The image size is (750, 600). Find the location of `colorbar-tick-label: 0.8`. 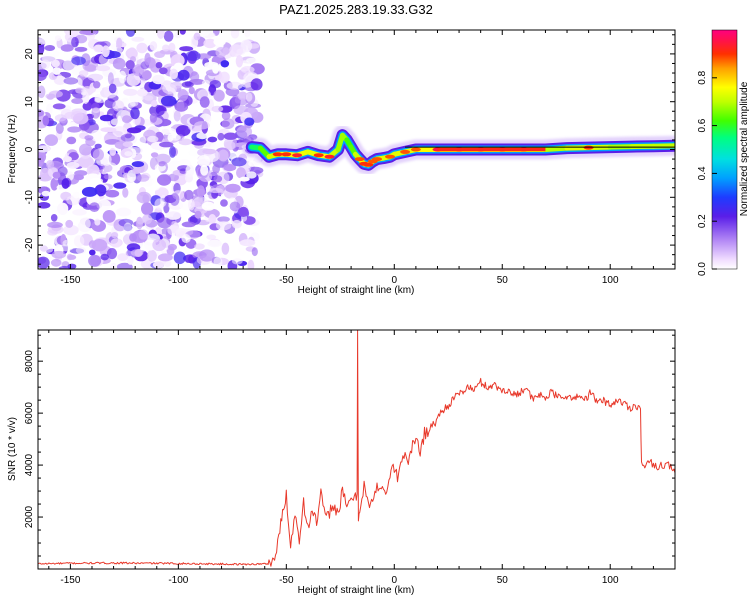

colorbar-tick-label: 0.8 is located at coordinates (702, 77).